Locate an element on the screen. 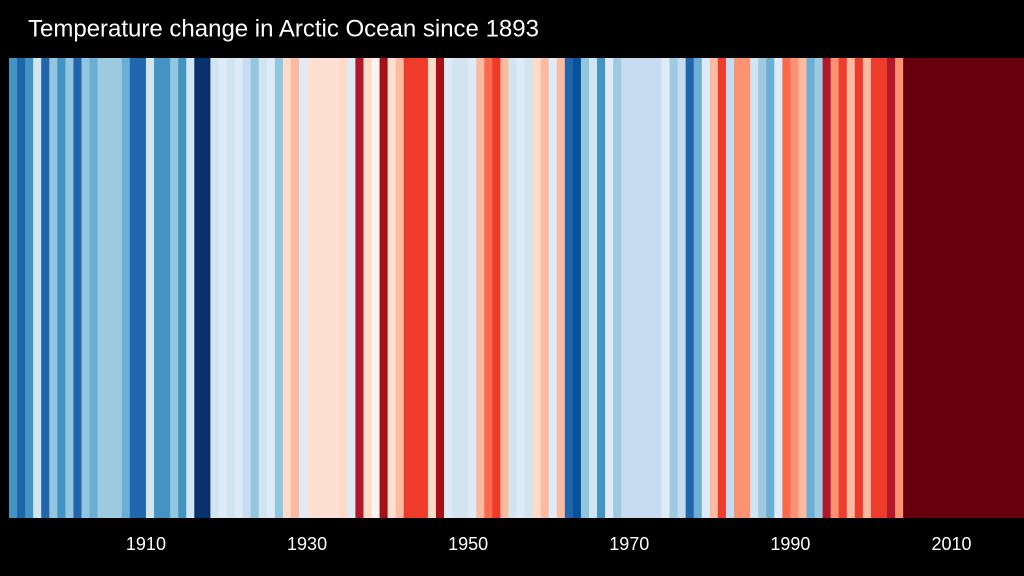 This screenshot has width=1024, height=576. x-tick-label: 1970 is located at coordinates (629, 544).